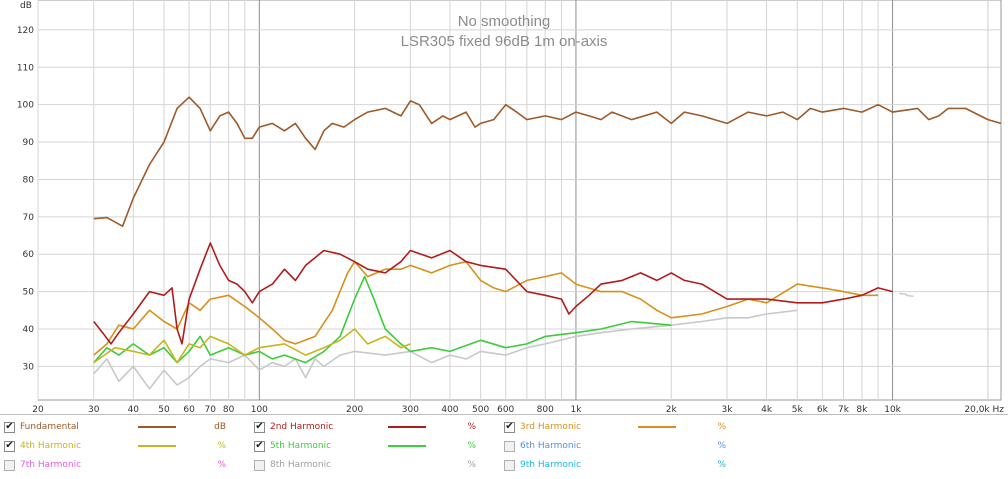  I want to click on legend-item-2nd-harmonic: ✔ 2nd Harmonic%, so click(365, 427).